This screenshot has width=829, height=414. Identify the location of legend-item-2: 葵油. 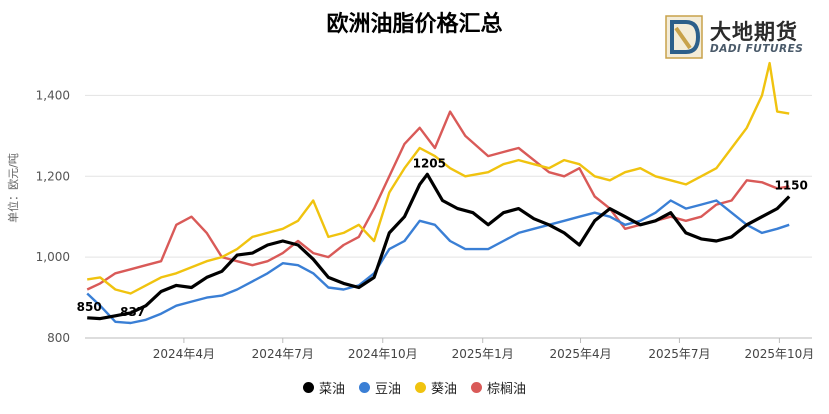
(436, 387).